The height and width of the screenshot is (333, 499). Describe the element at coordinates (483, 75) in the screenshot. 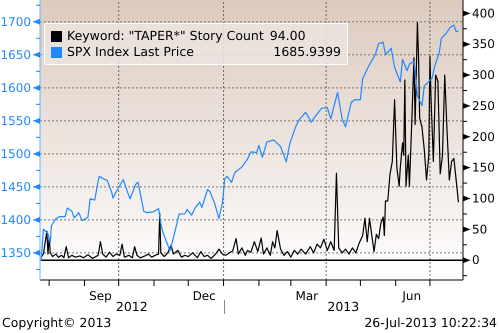

I see `y2-tick-label: 300` at that location.